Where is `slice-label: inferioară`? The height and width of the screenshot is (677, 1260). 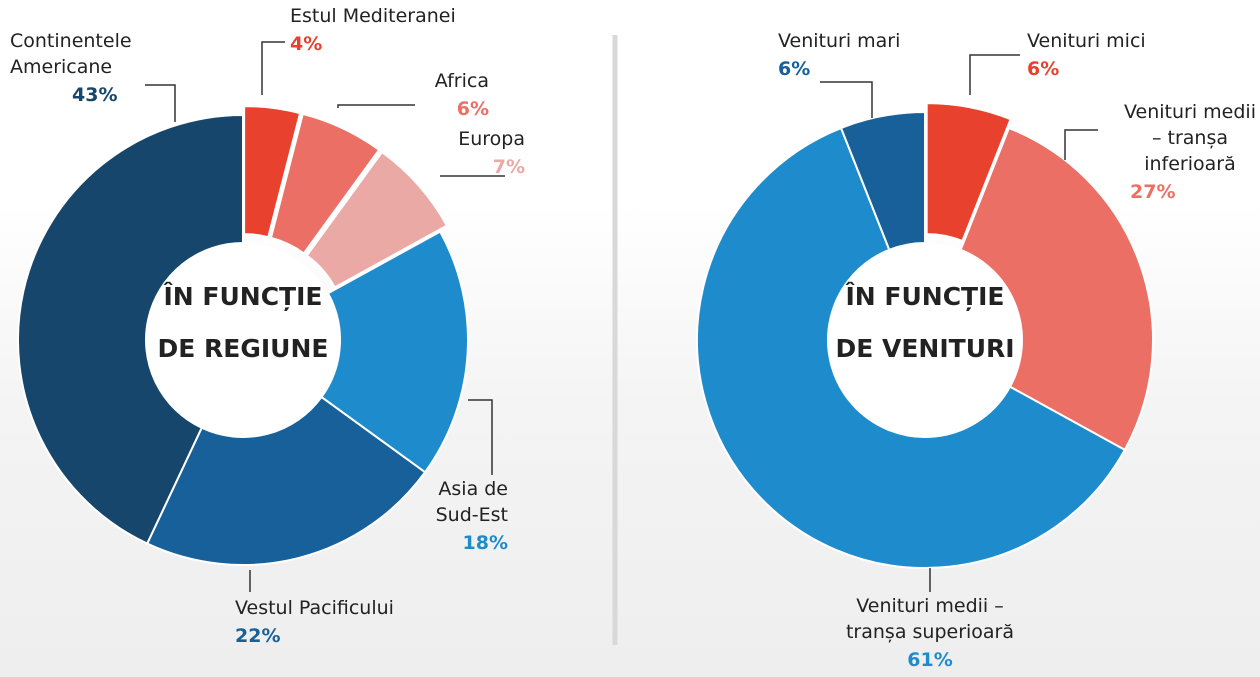 slice-label: inferioară is located at coordinates (1190, 164).